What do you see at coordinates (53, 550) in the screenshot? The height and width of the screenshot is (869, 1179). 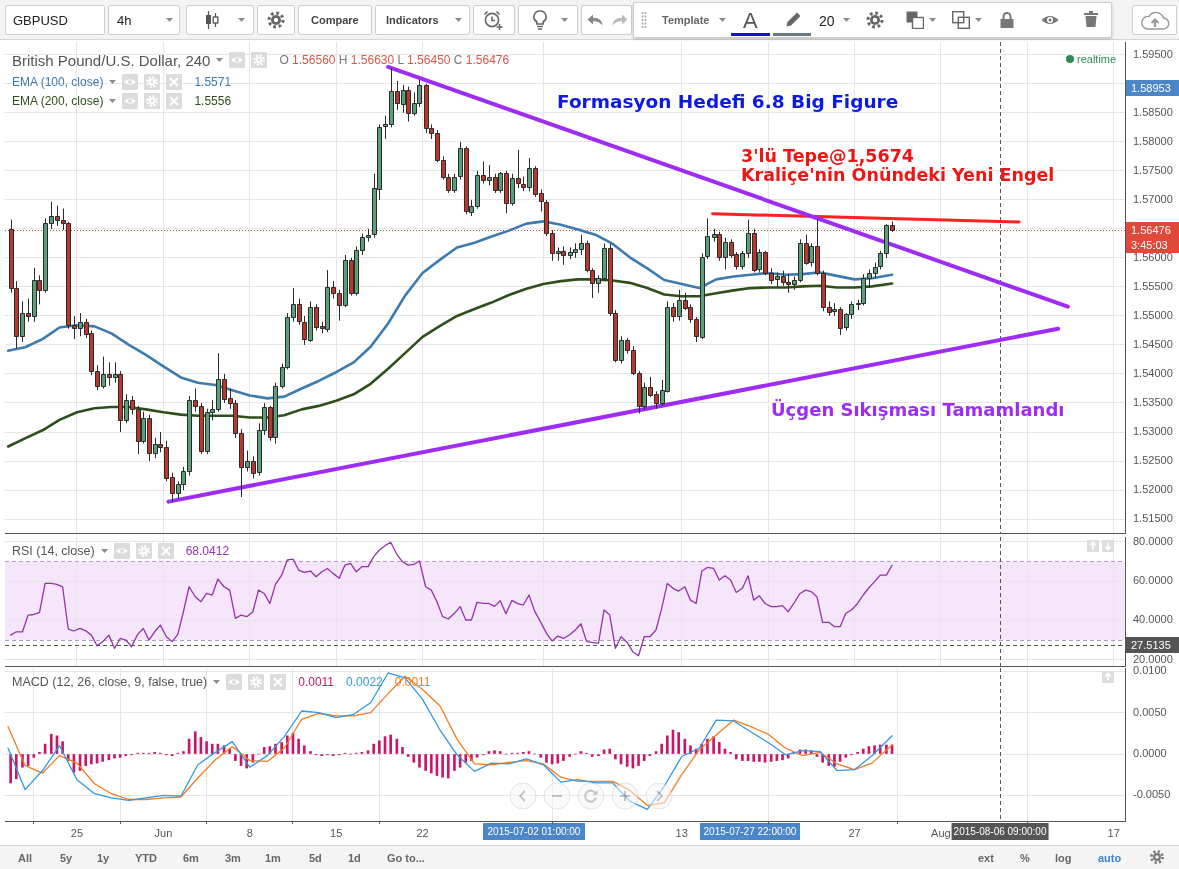 I see `text: RSI (14, close)` at bounding box center [53, 550].